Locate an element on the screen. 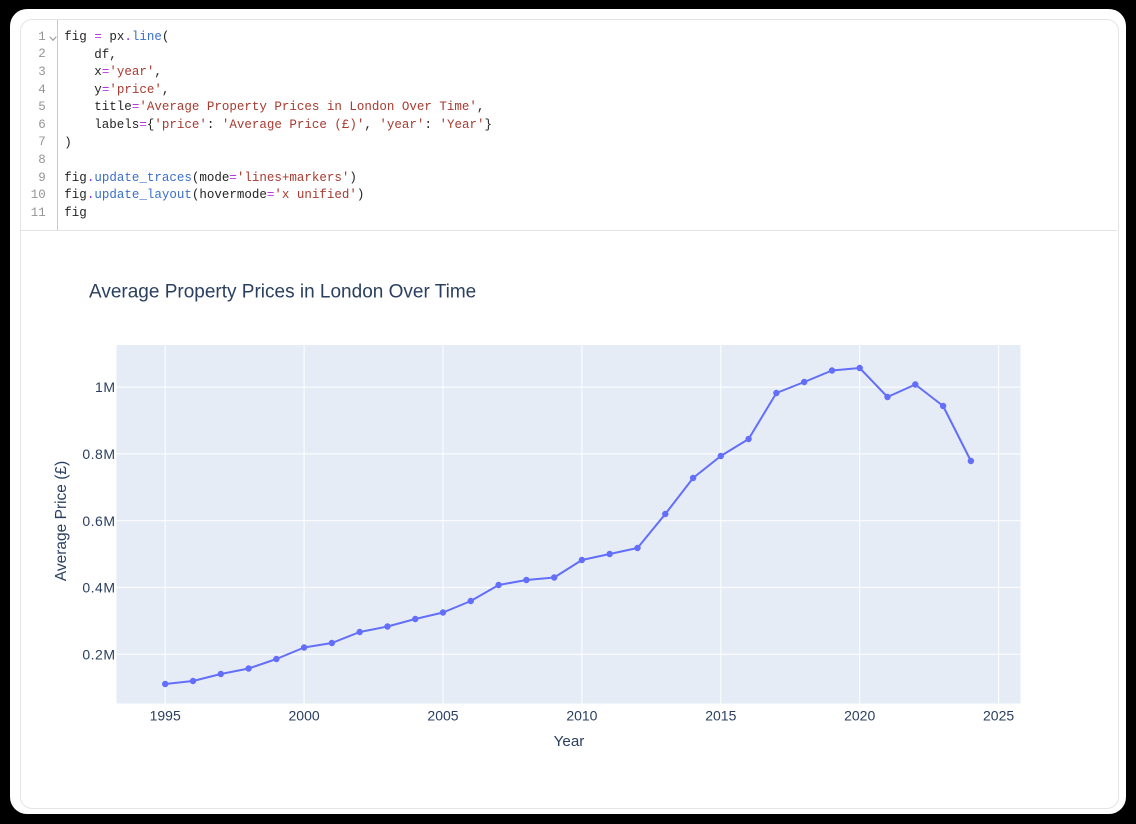  svg-text: 2000 is located at coordinates (304, 715).